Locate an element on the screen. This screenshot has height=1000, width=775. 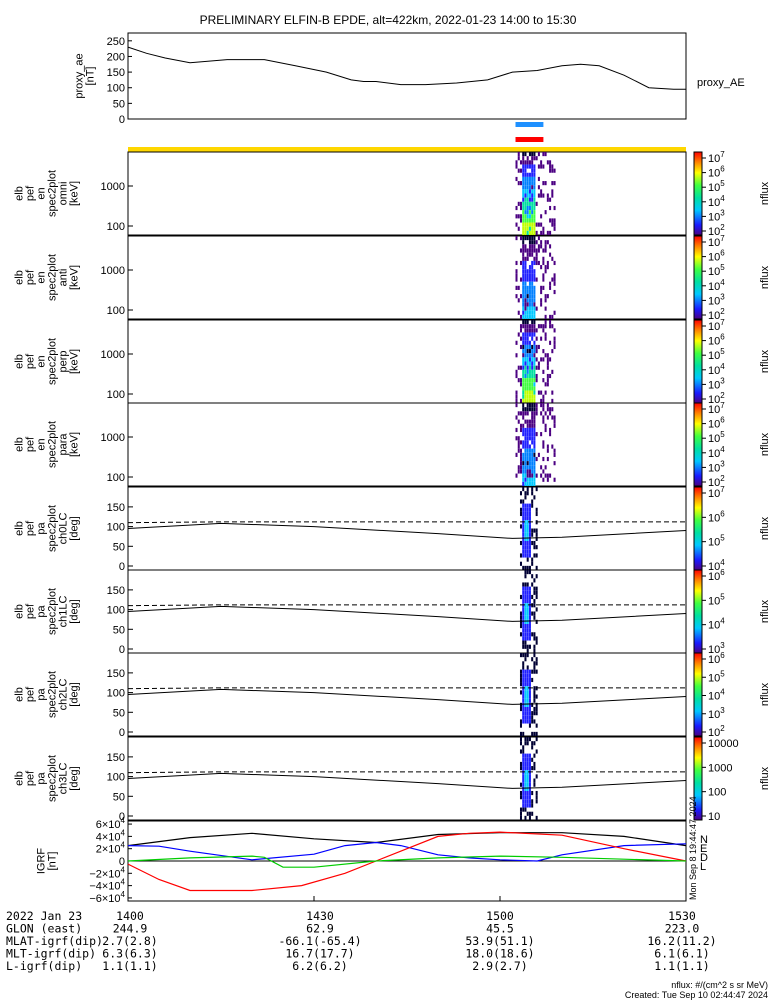
heatmap-ytick-label: 0 is located at coordinates (122, 817).